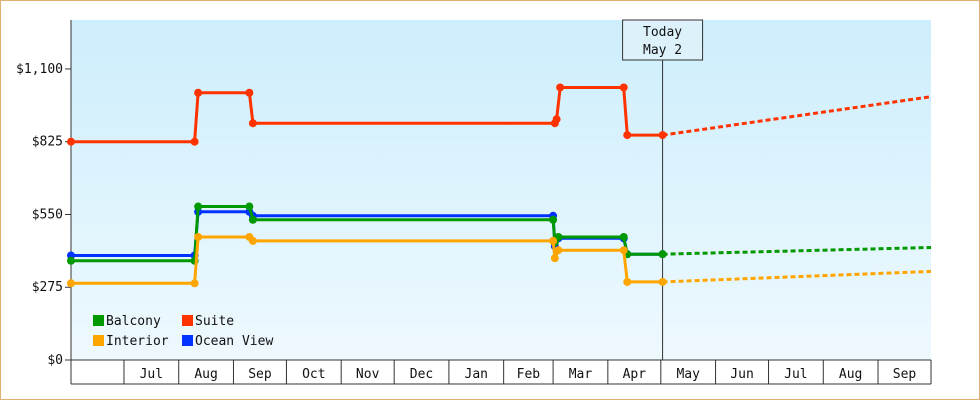  Describe the element at coordinates (797, 276) in the screenshot. I see `interior-projection-line` at that location.